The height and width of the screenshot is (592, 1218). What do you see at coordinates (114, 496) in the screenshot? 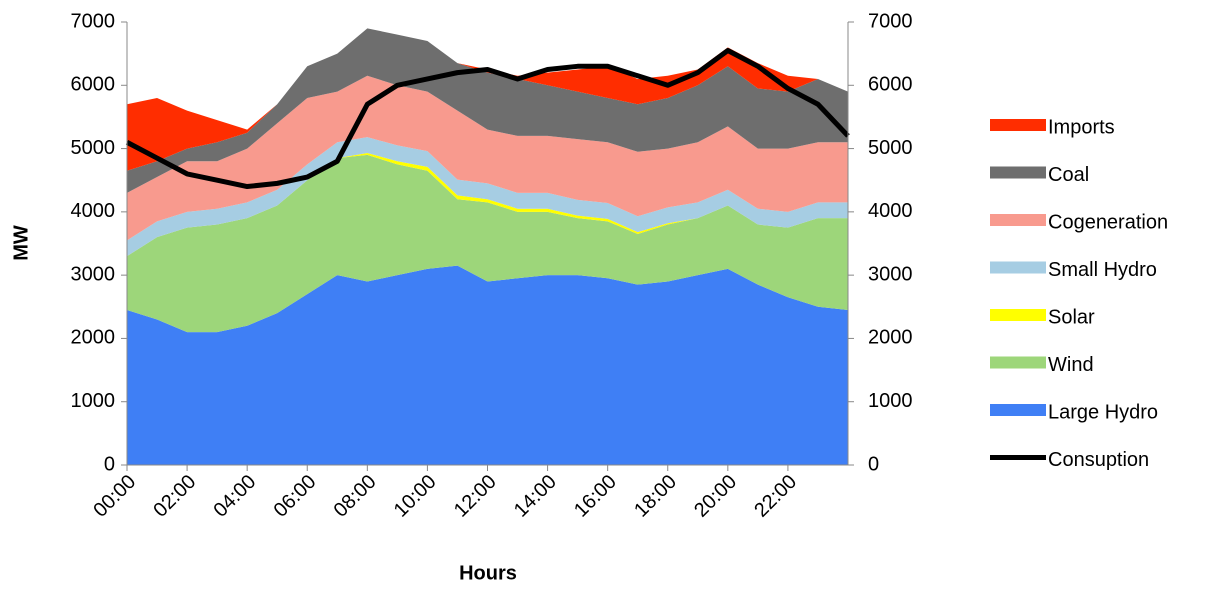
I see `x-tick-label: 00:00` at bounding box center [114, 496].